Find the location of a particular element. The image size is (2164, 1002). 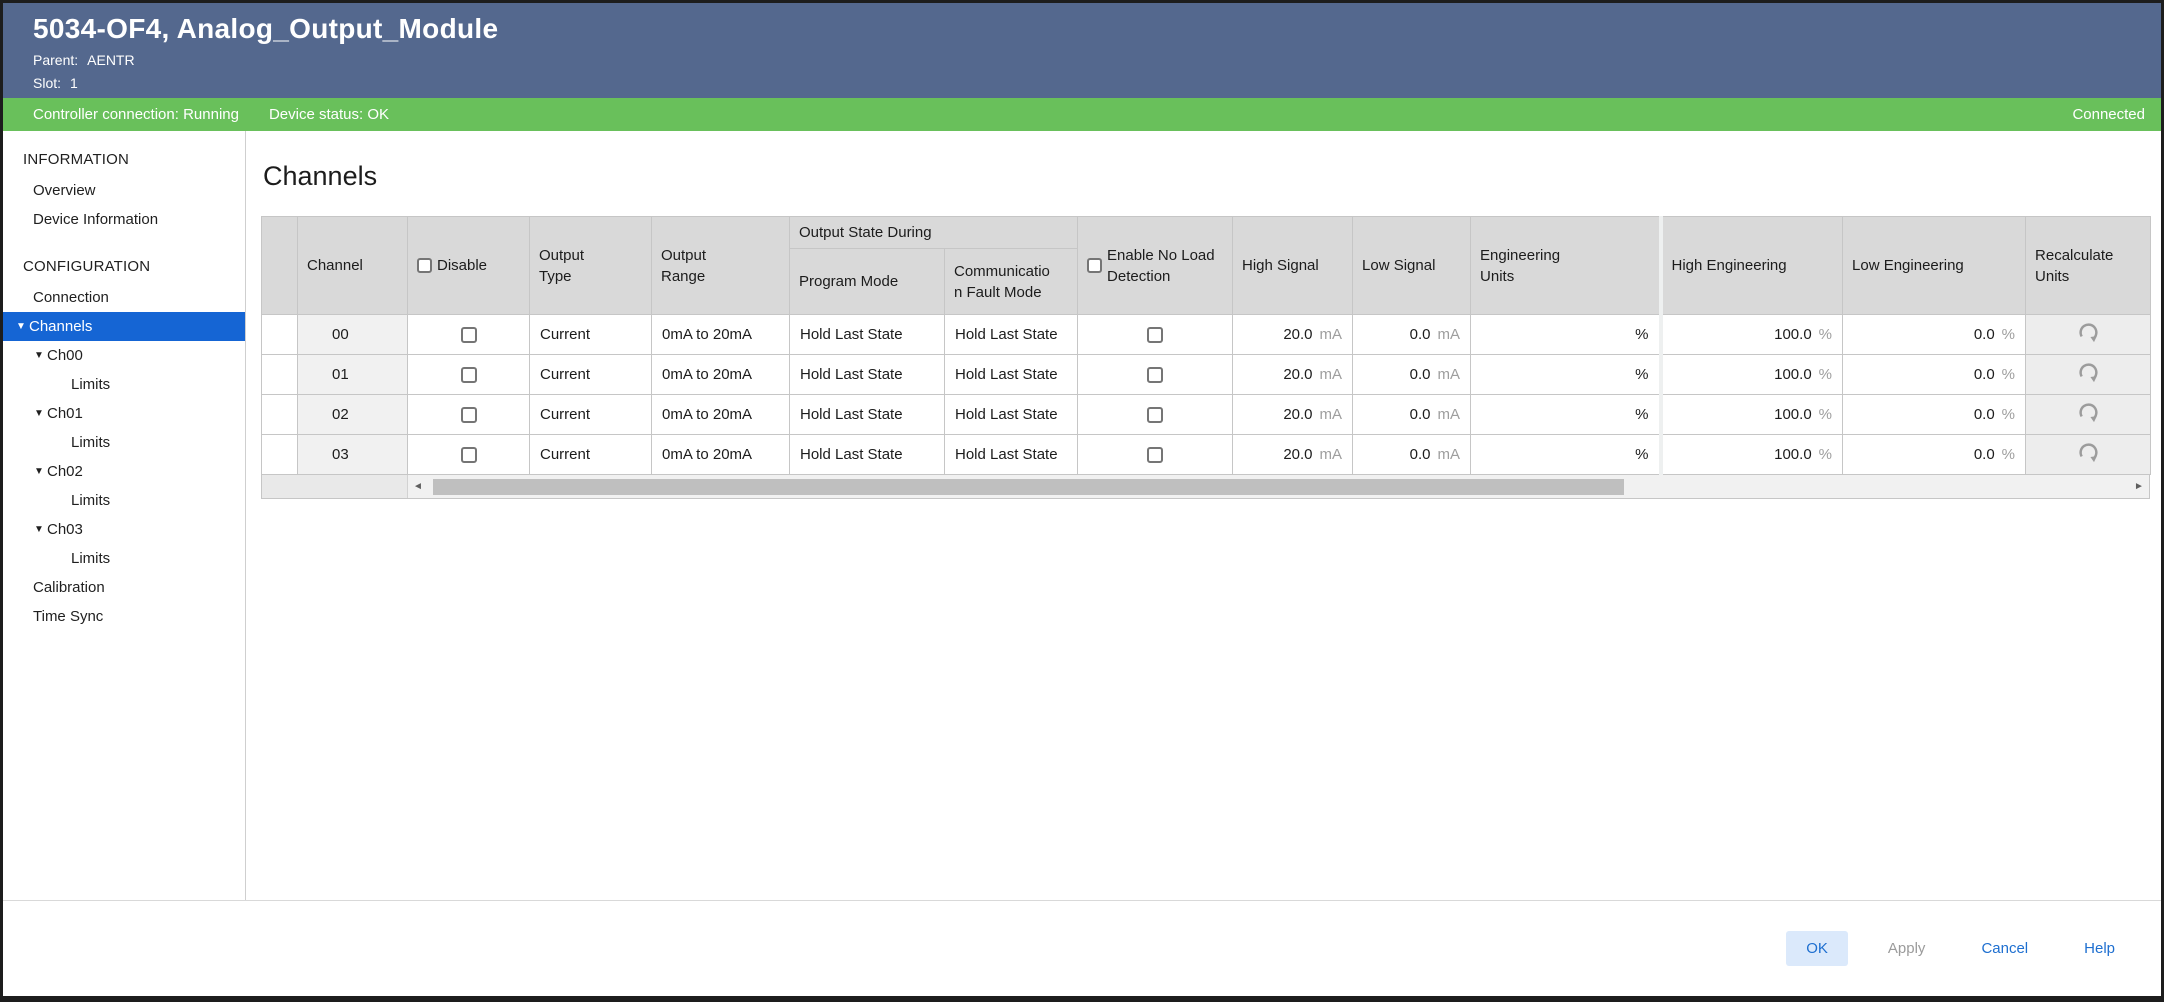

slot-label: Slot: is located at coordinates (47, 83).